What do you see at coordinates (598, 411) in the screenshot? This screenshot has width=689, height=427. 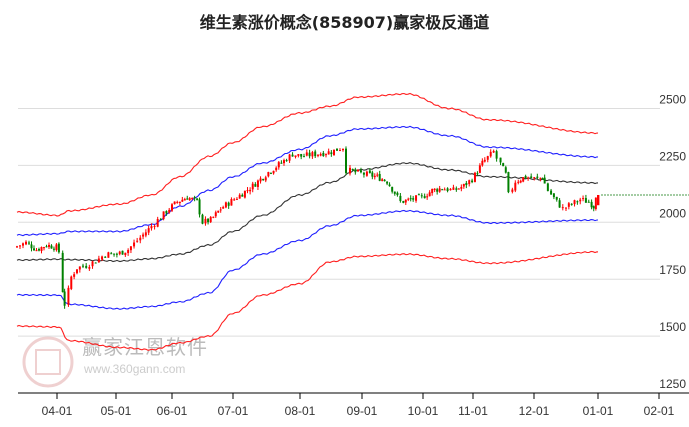 I see `x-tick-label: 01-01` at bounding box center [598, 411].